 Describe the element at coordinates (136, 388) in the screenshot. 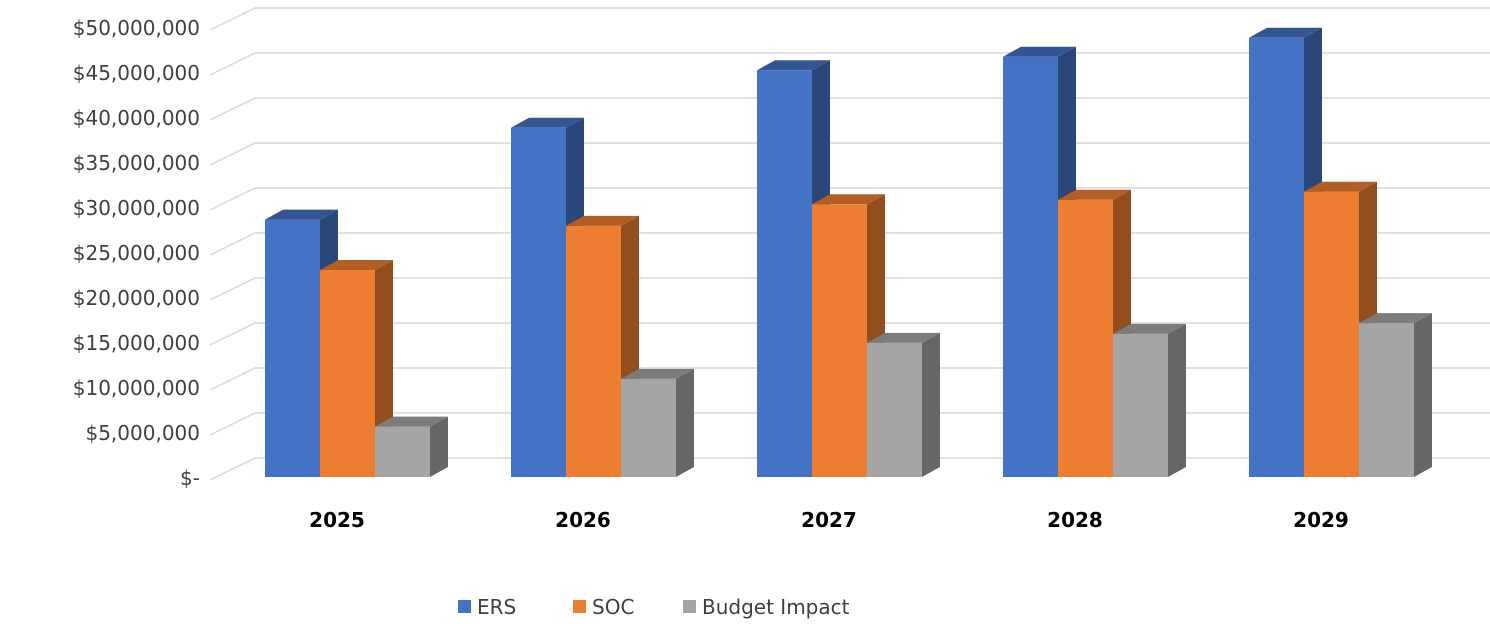

I see `y-tick-label: $10,000,000` at that location.